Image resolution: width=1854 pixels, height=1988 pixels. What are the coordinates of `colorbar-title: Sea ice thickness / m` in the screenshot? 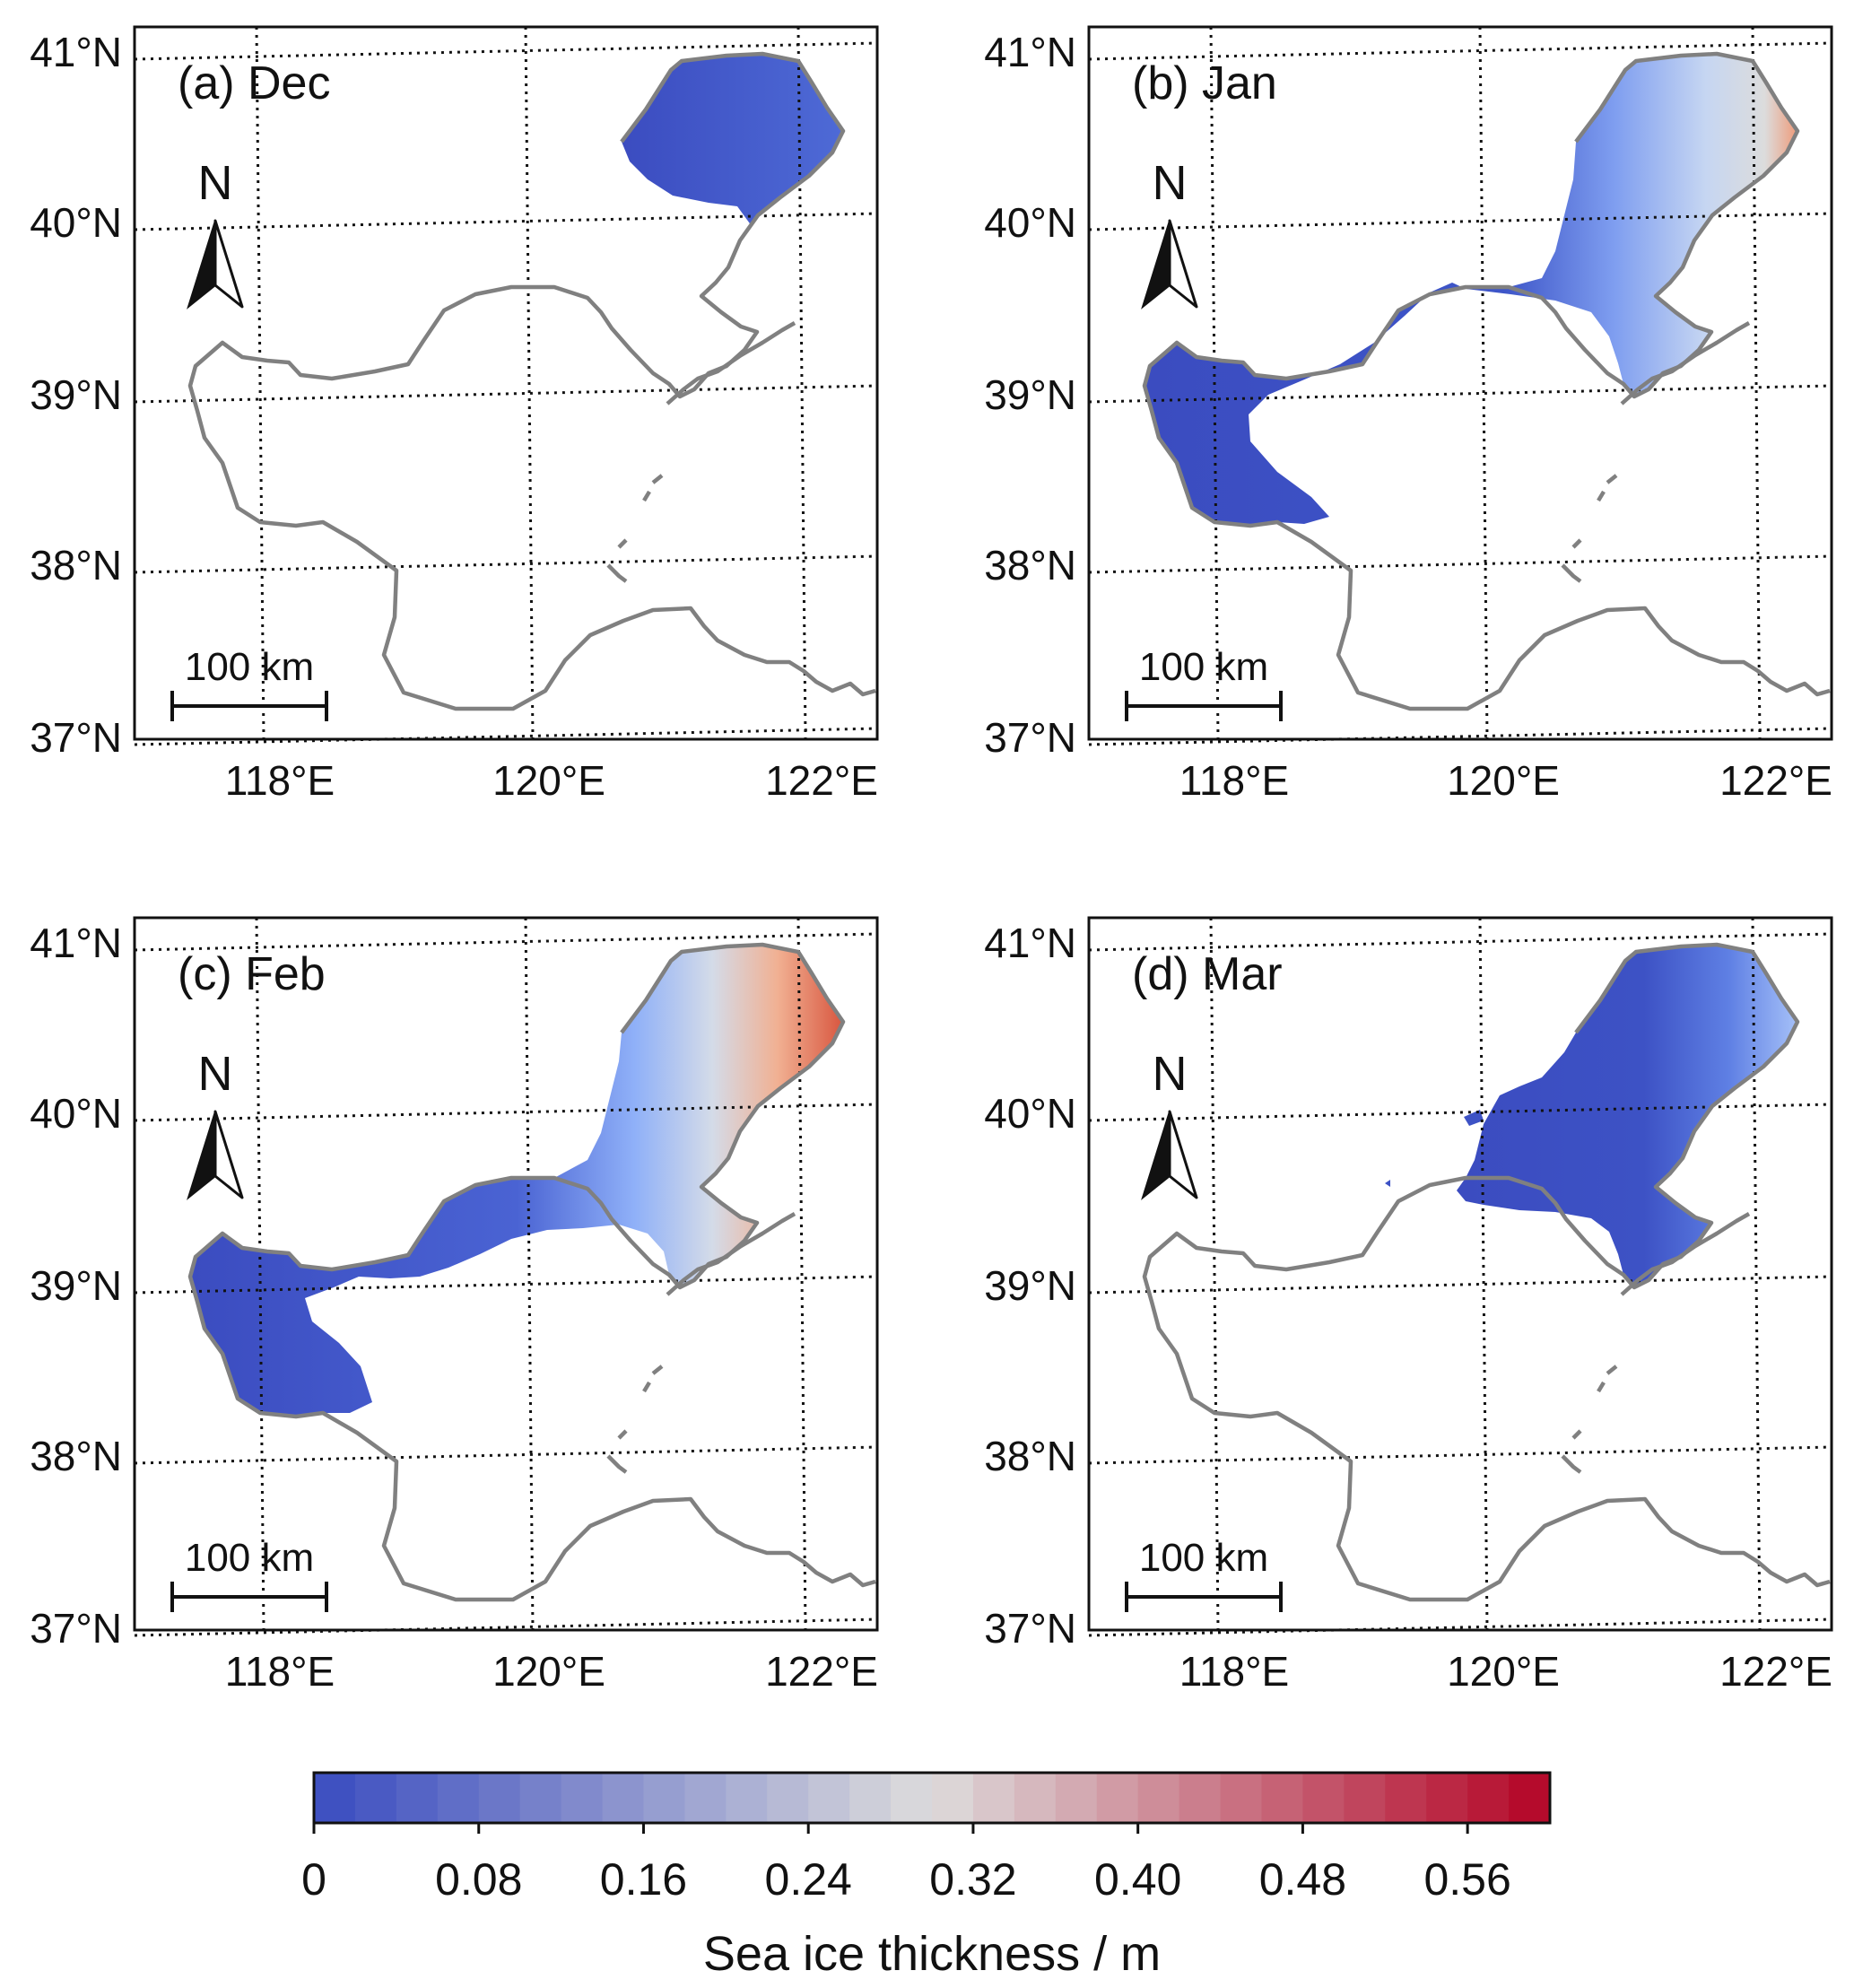 It's located at (932, 1954).